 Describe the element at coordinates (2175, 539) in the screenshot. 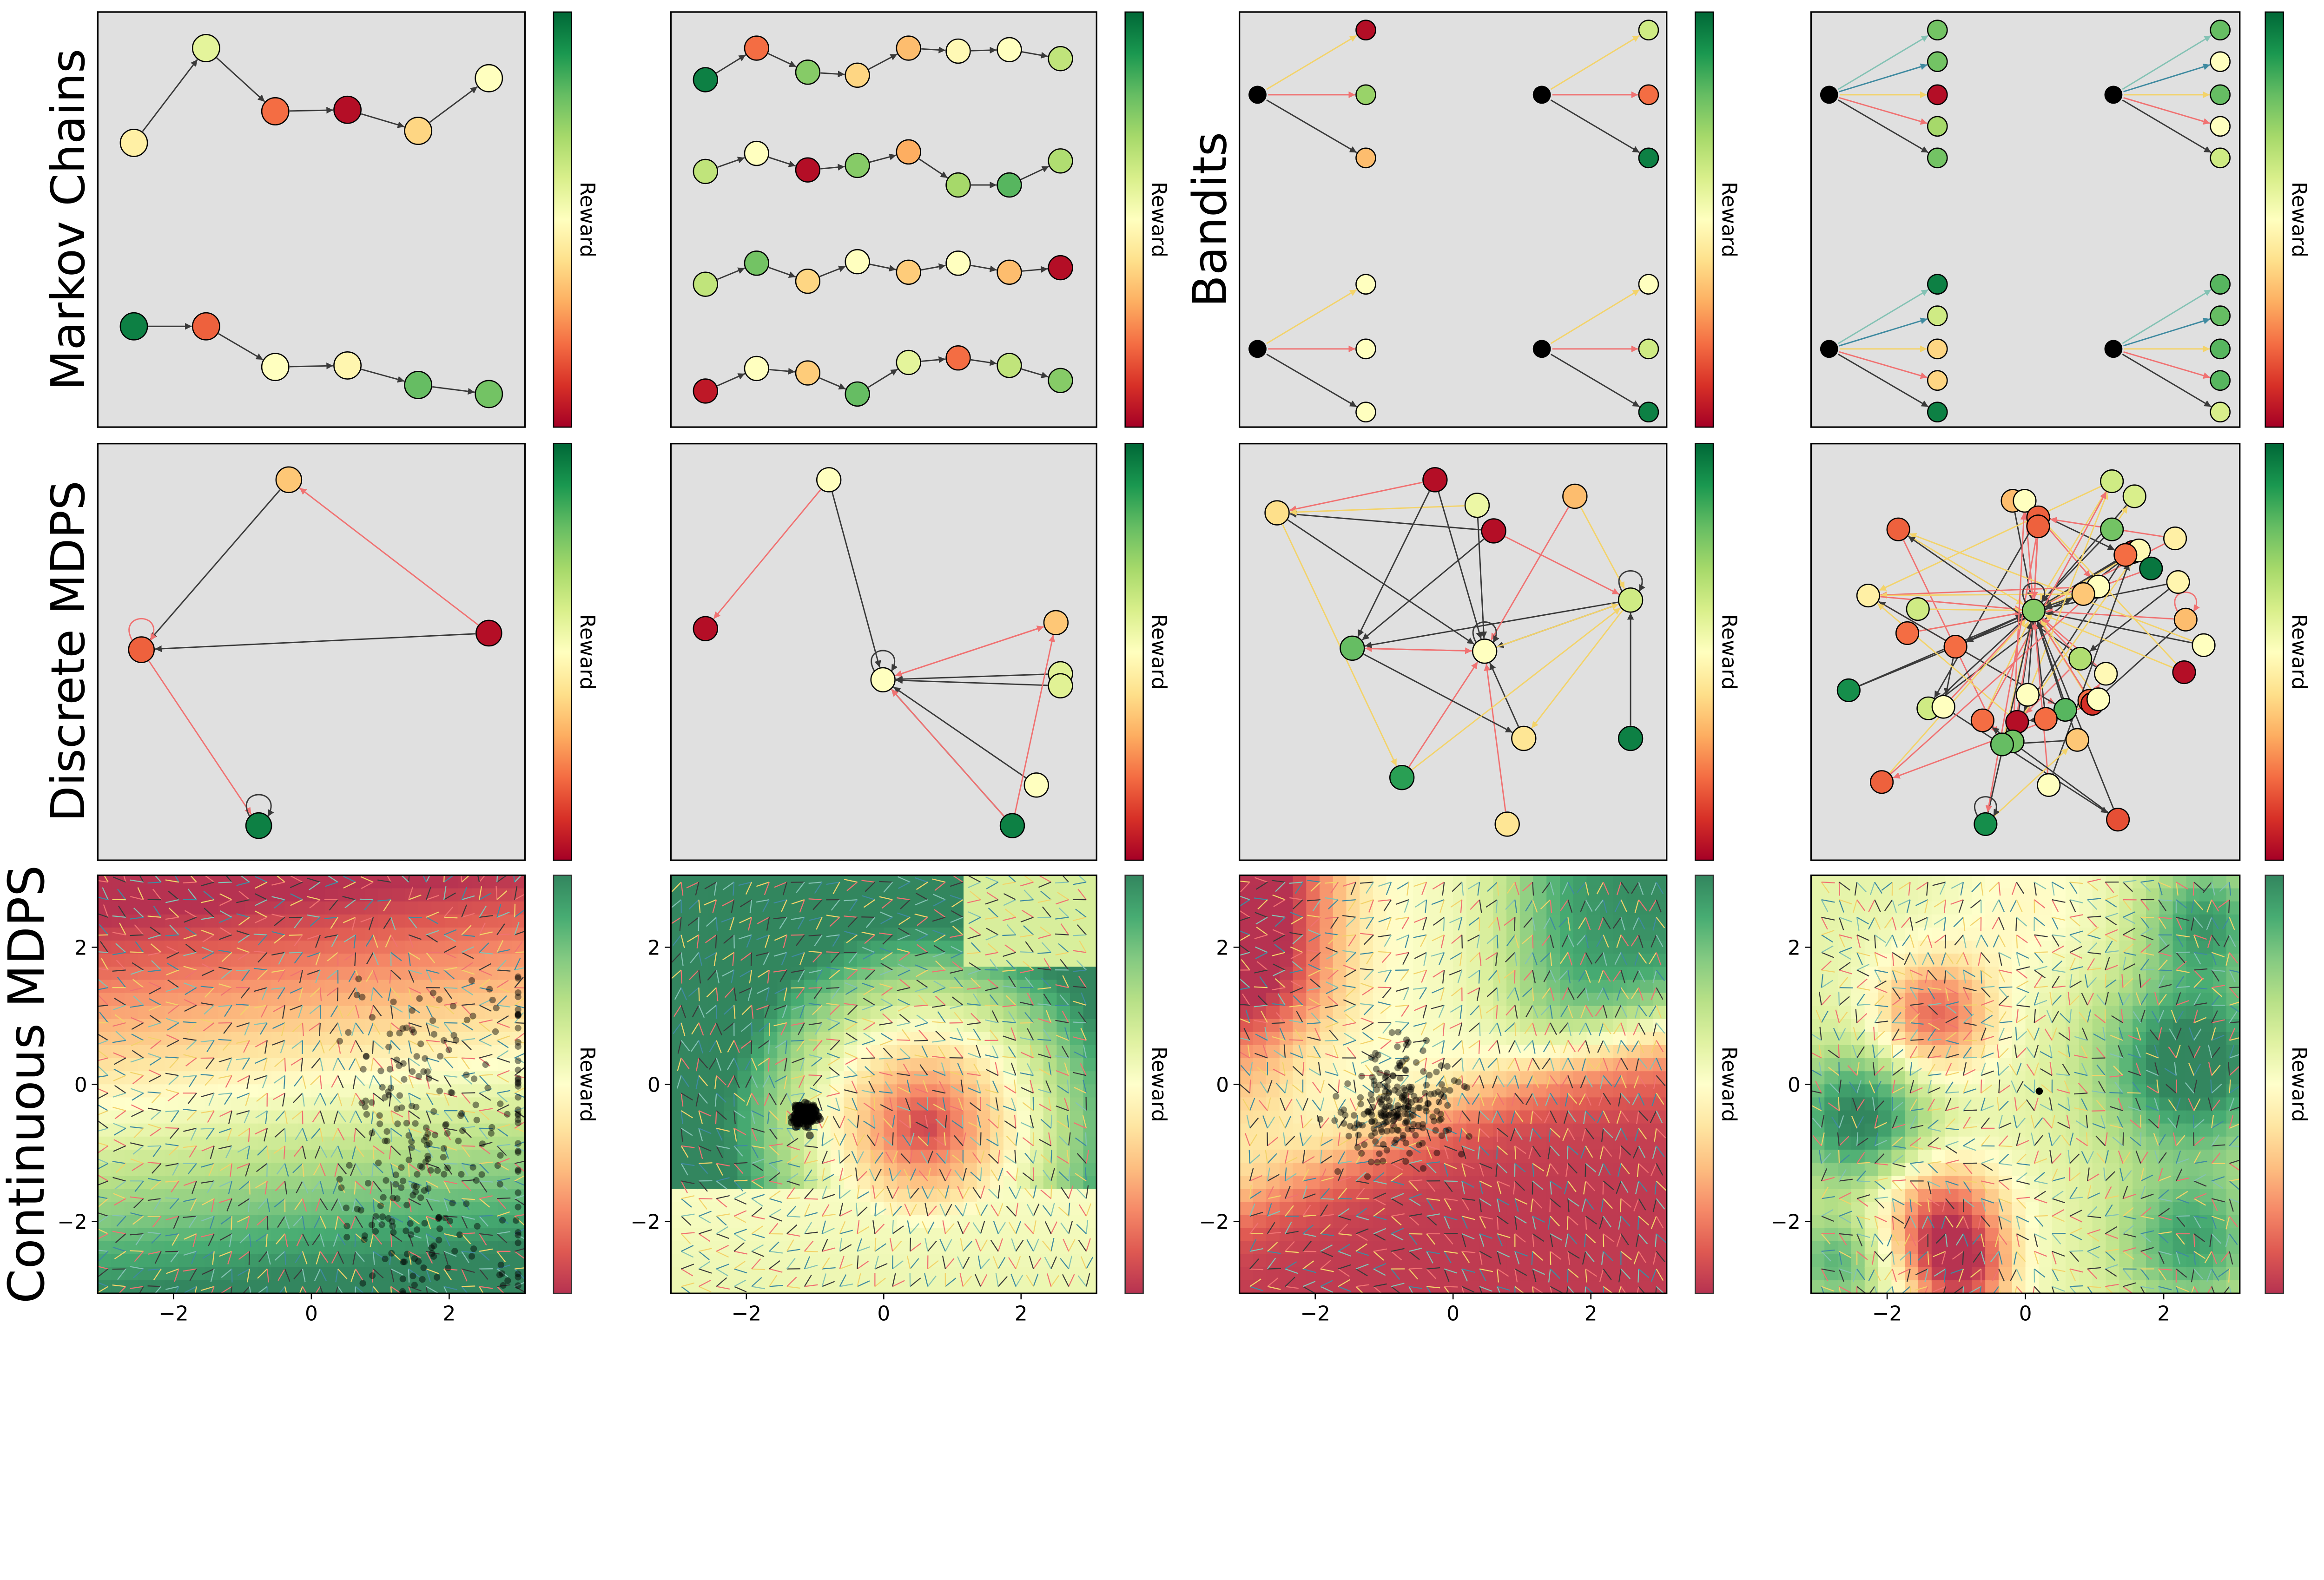

I see `graph-node` at that location.